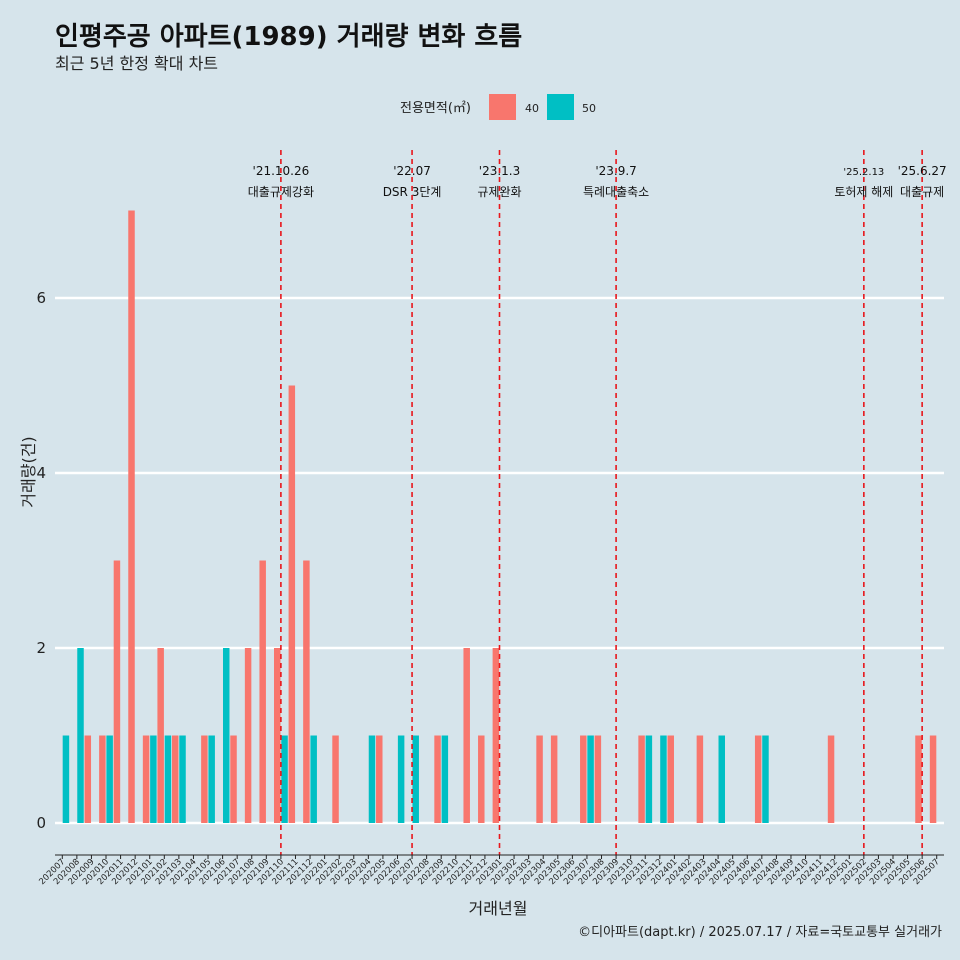  What do you see at coordinates (499, 192) in the screenshot?
I see `annotation-label: 규제완화` at bounding box center [499, 192].